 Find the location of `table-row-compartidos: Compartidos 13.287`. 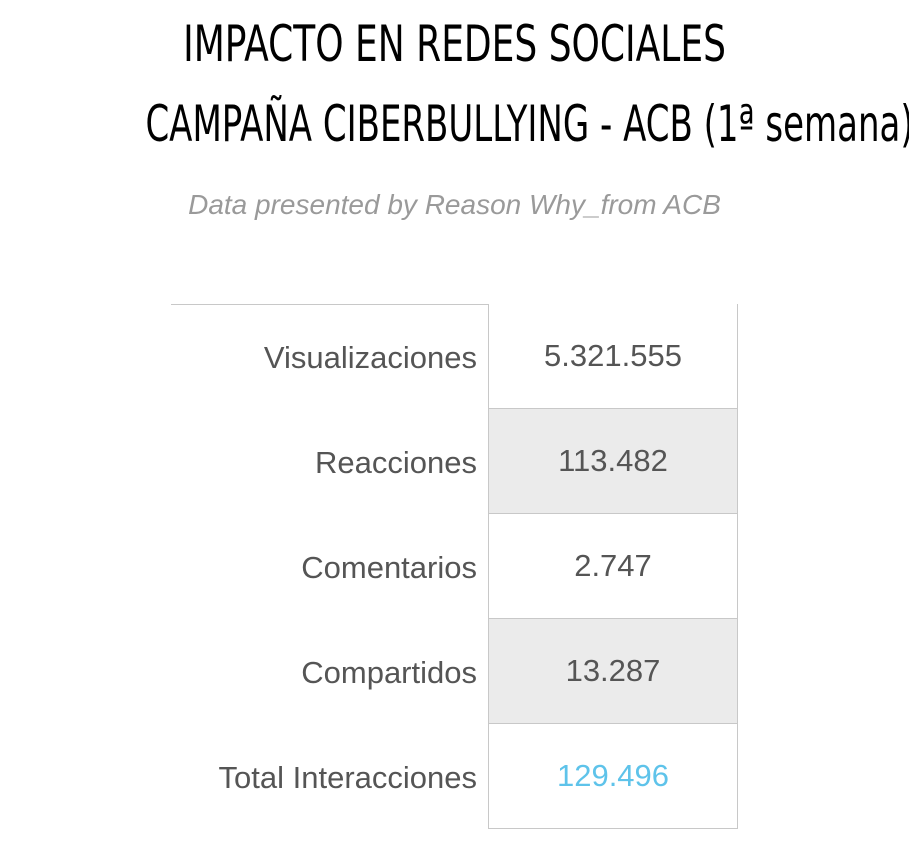

table-row-compartidos: Compartidos 13.287 is located at coordinates (454, 671).